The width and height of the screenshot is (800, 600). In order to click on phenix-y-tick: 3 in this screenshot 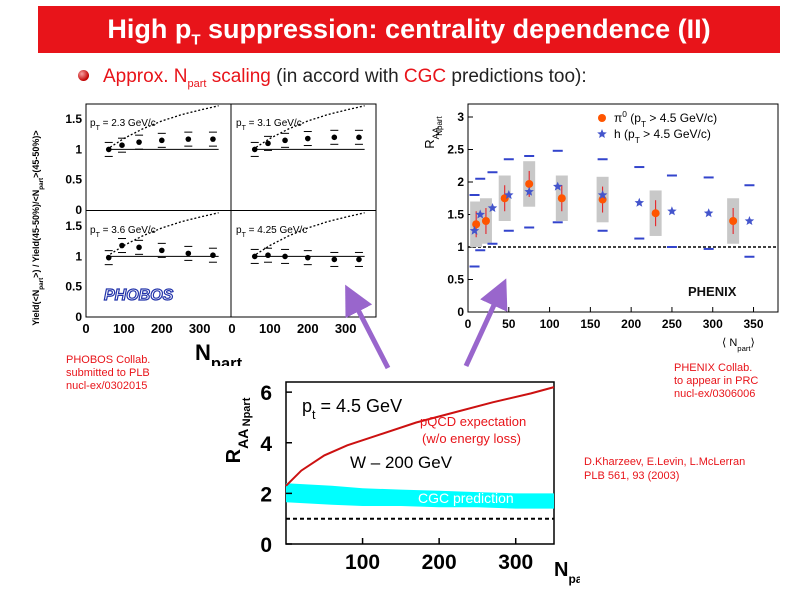, I will do `click(460, 117)`.